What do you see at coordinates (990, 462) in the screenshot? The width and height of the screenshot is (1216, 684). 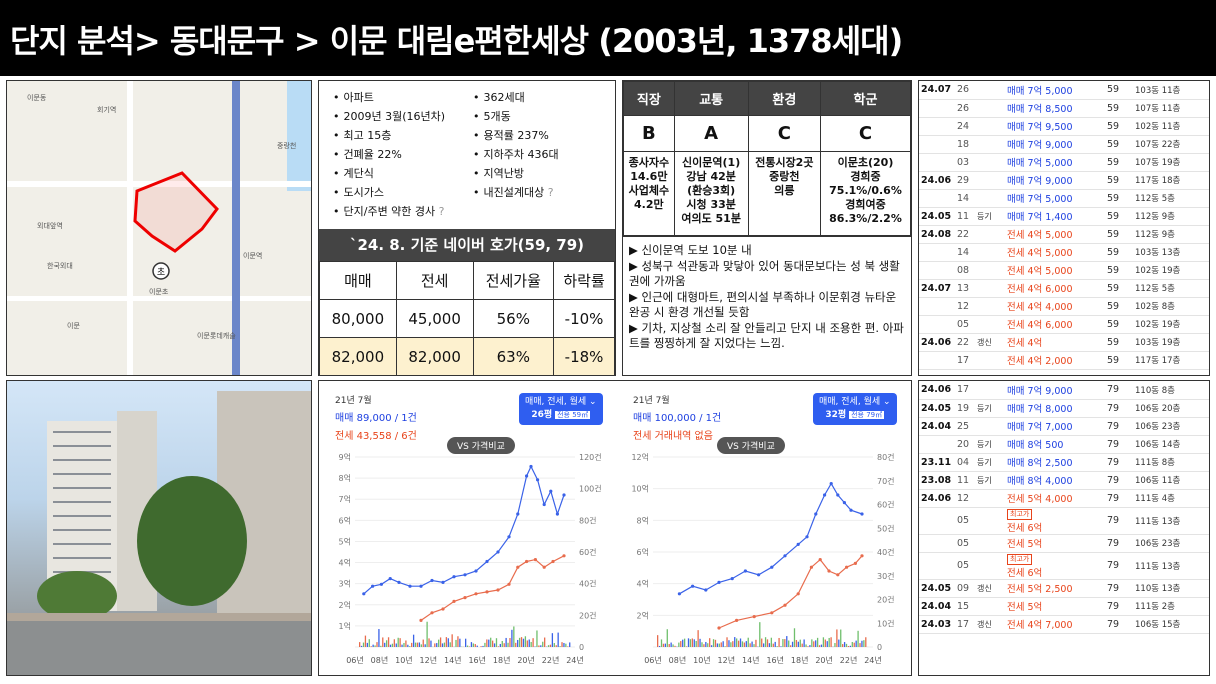 I see `tx-tag: 등기` at bounding box center [990, 462].